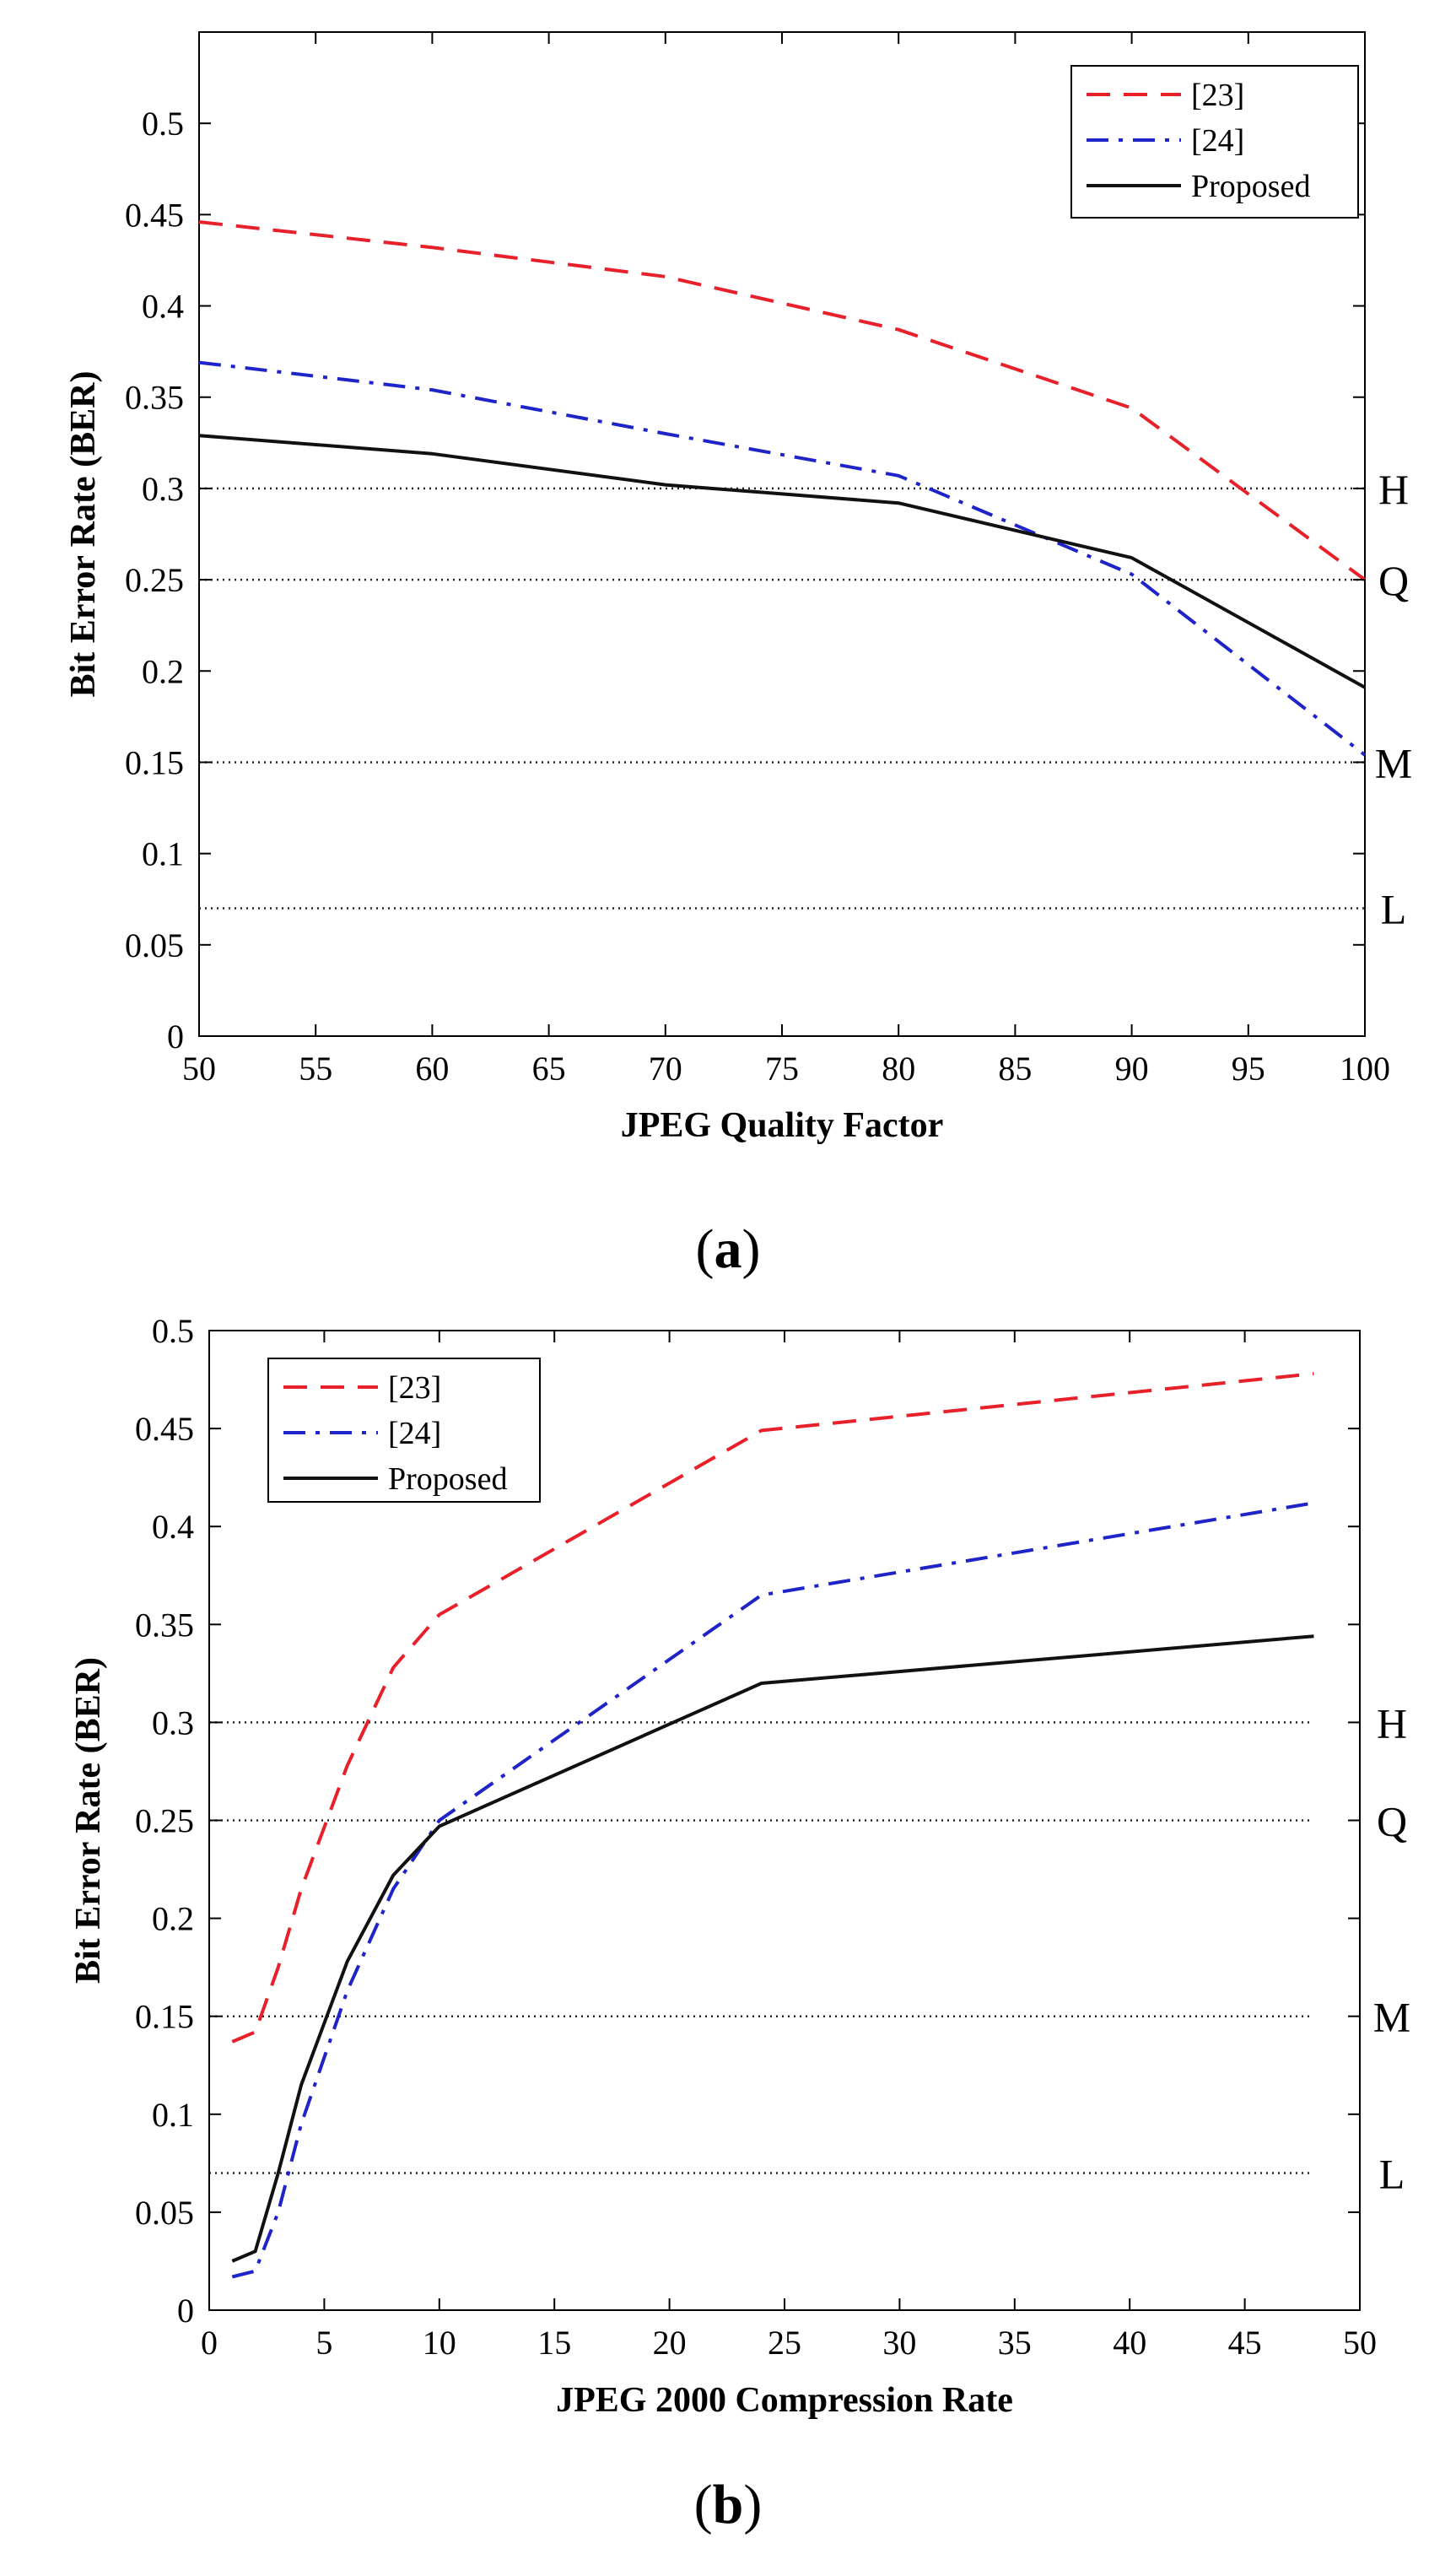  What do you see at coordinates (199, 1069) in the screenshot?
I see `chart-a-x-tick-label: 50` at bounding box center [199, 1069].